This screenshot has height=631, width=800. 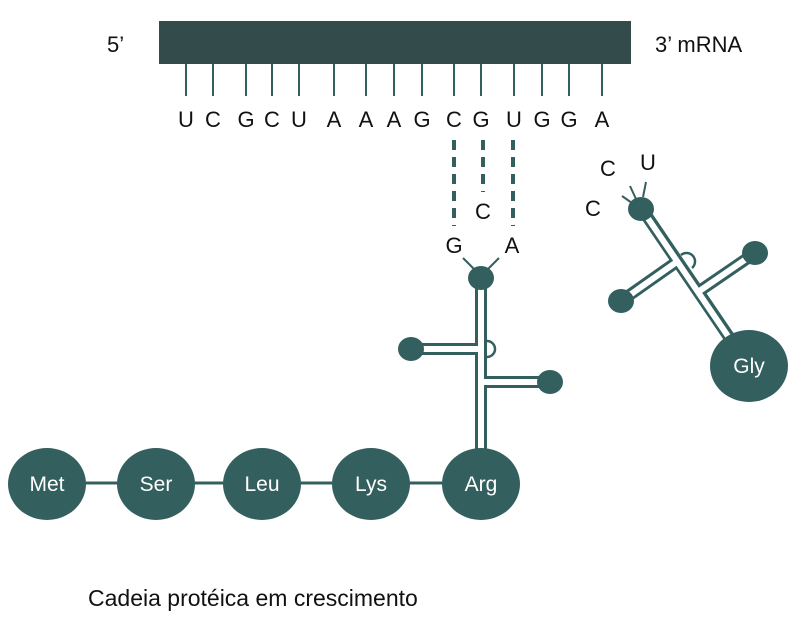 I want to click on trna-arg-inner, so click(x=481, y=374).